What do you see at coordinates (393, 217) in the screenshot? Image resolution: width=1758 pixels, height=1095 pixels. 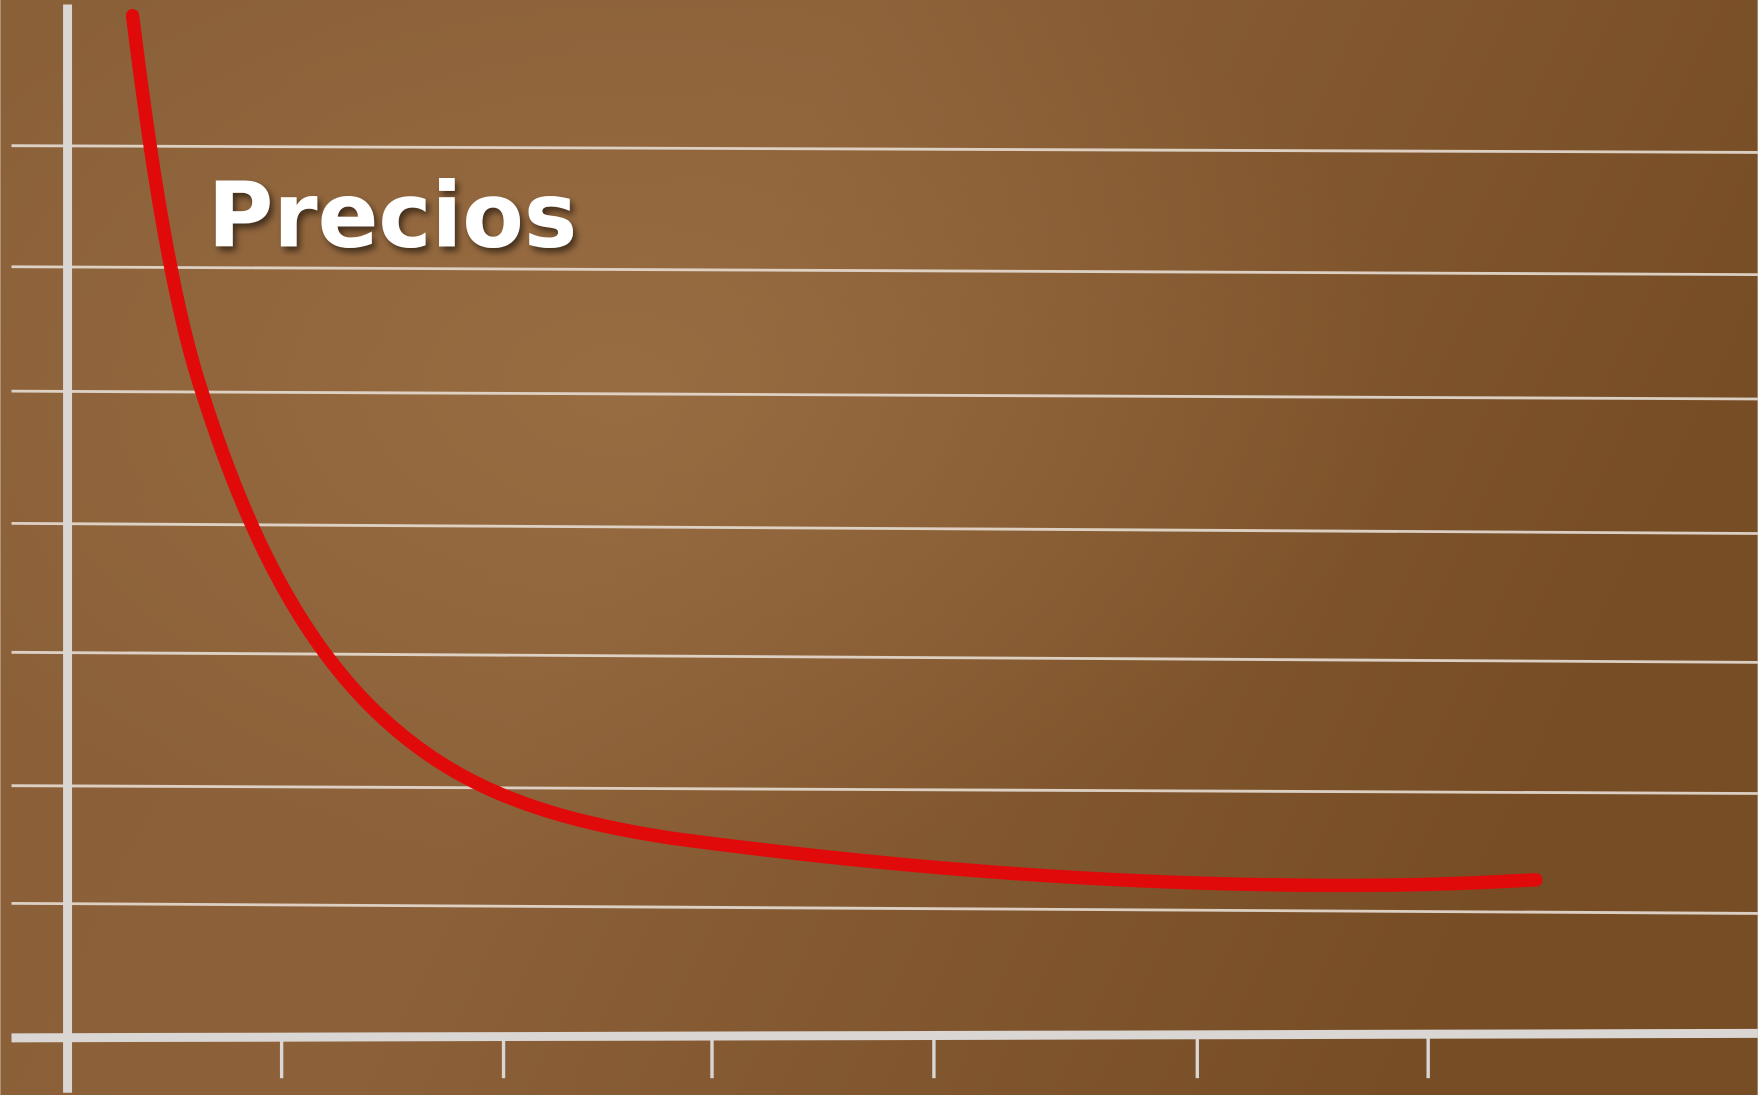 I see `title: Precios` at bounding box center [393, 217].